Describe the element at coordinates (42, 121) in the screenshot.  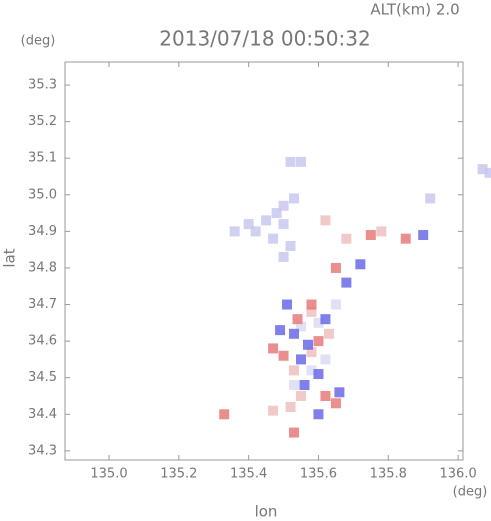
I see `y-tick-label: 35.2` at that location.